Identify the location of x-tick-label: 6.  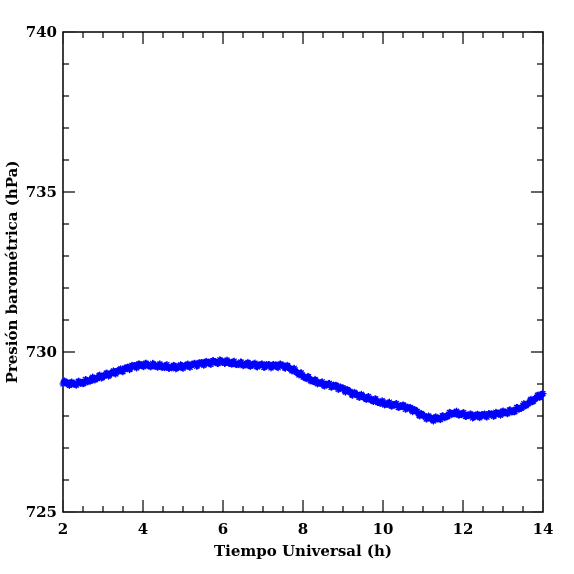
(223, 529).